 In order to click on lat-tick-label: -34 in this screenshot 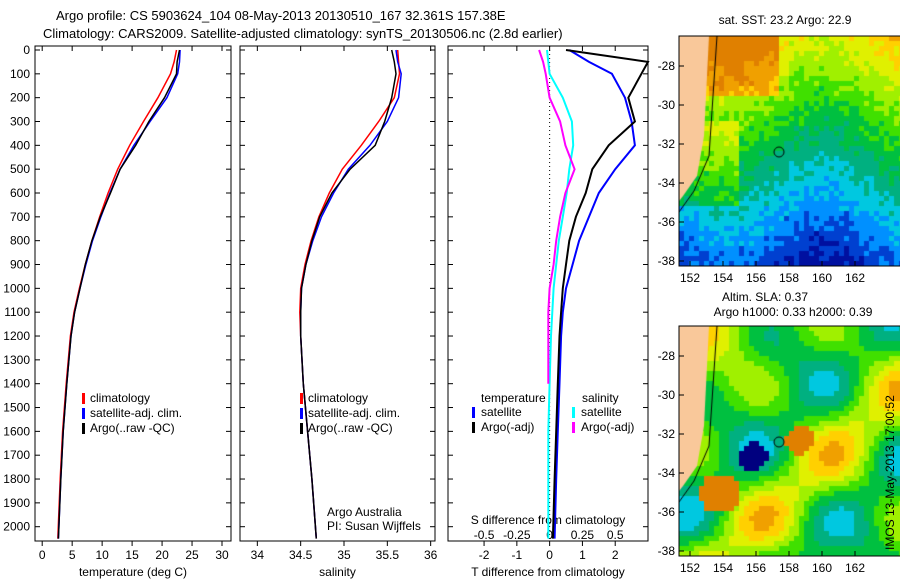, I will do `click(667, 183)`.